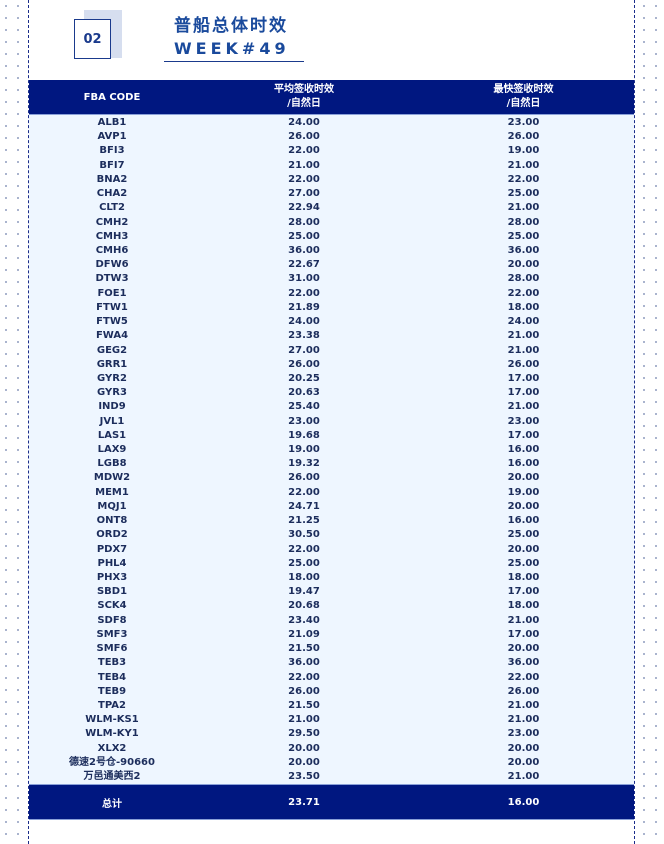 The width and height of the screenshot is (664, 844). I want to click on table-row: ORD2 30.50 25.00, so click(331, 535).